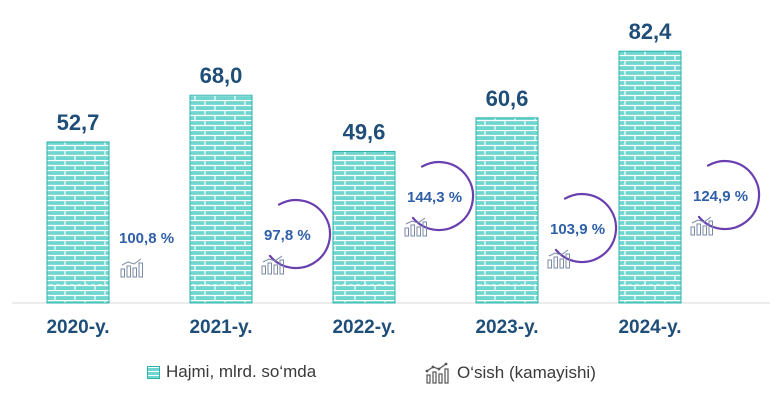 This screenshot has height=409, width=780. Describe the element at coordinates (507, 98) in the screenshot. I see `bar-value-label: 60,6` at that location.